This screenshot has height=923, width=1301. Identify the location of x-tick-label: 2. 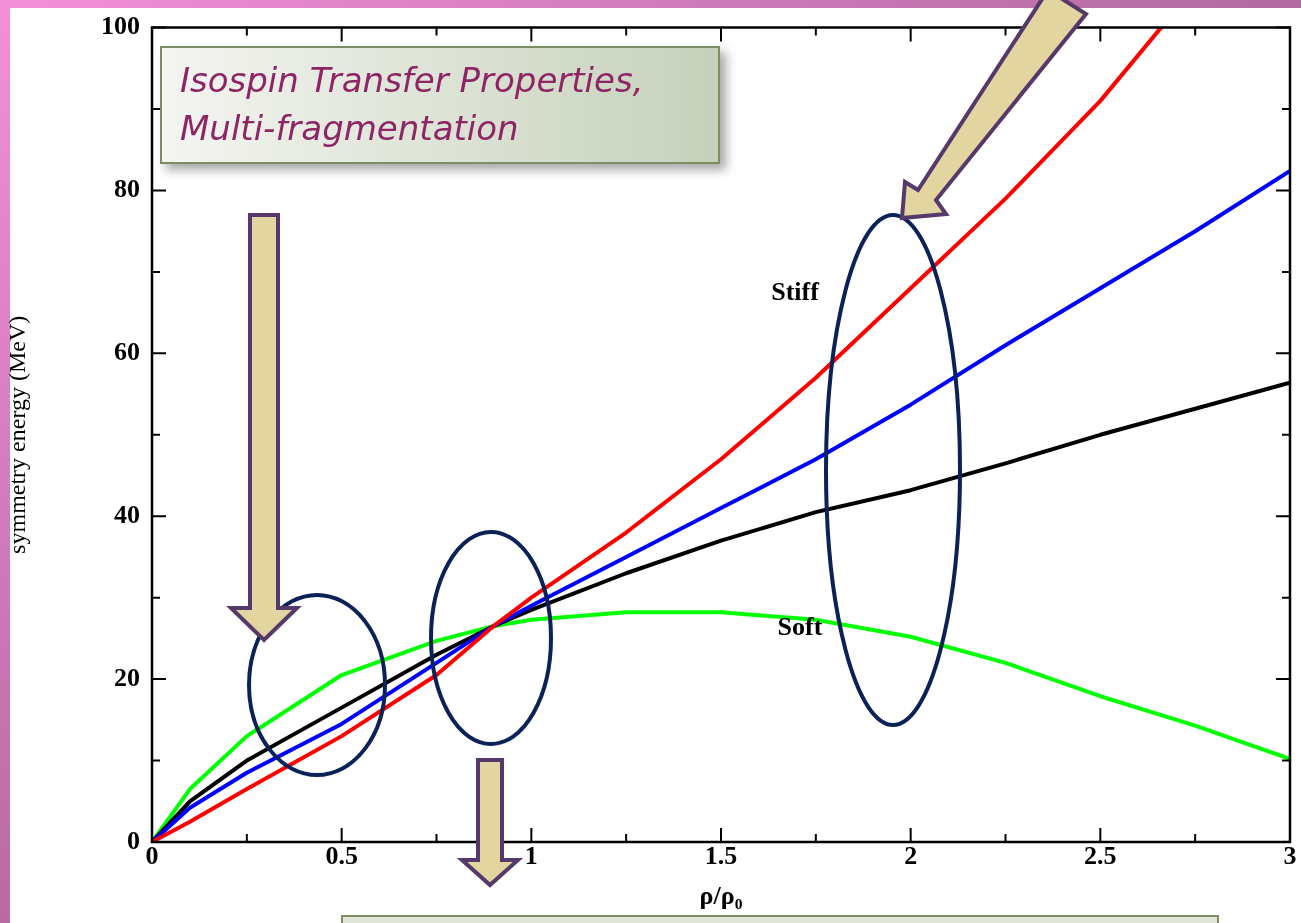
(911, 856).